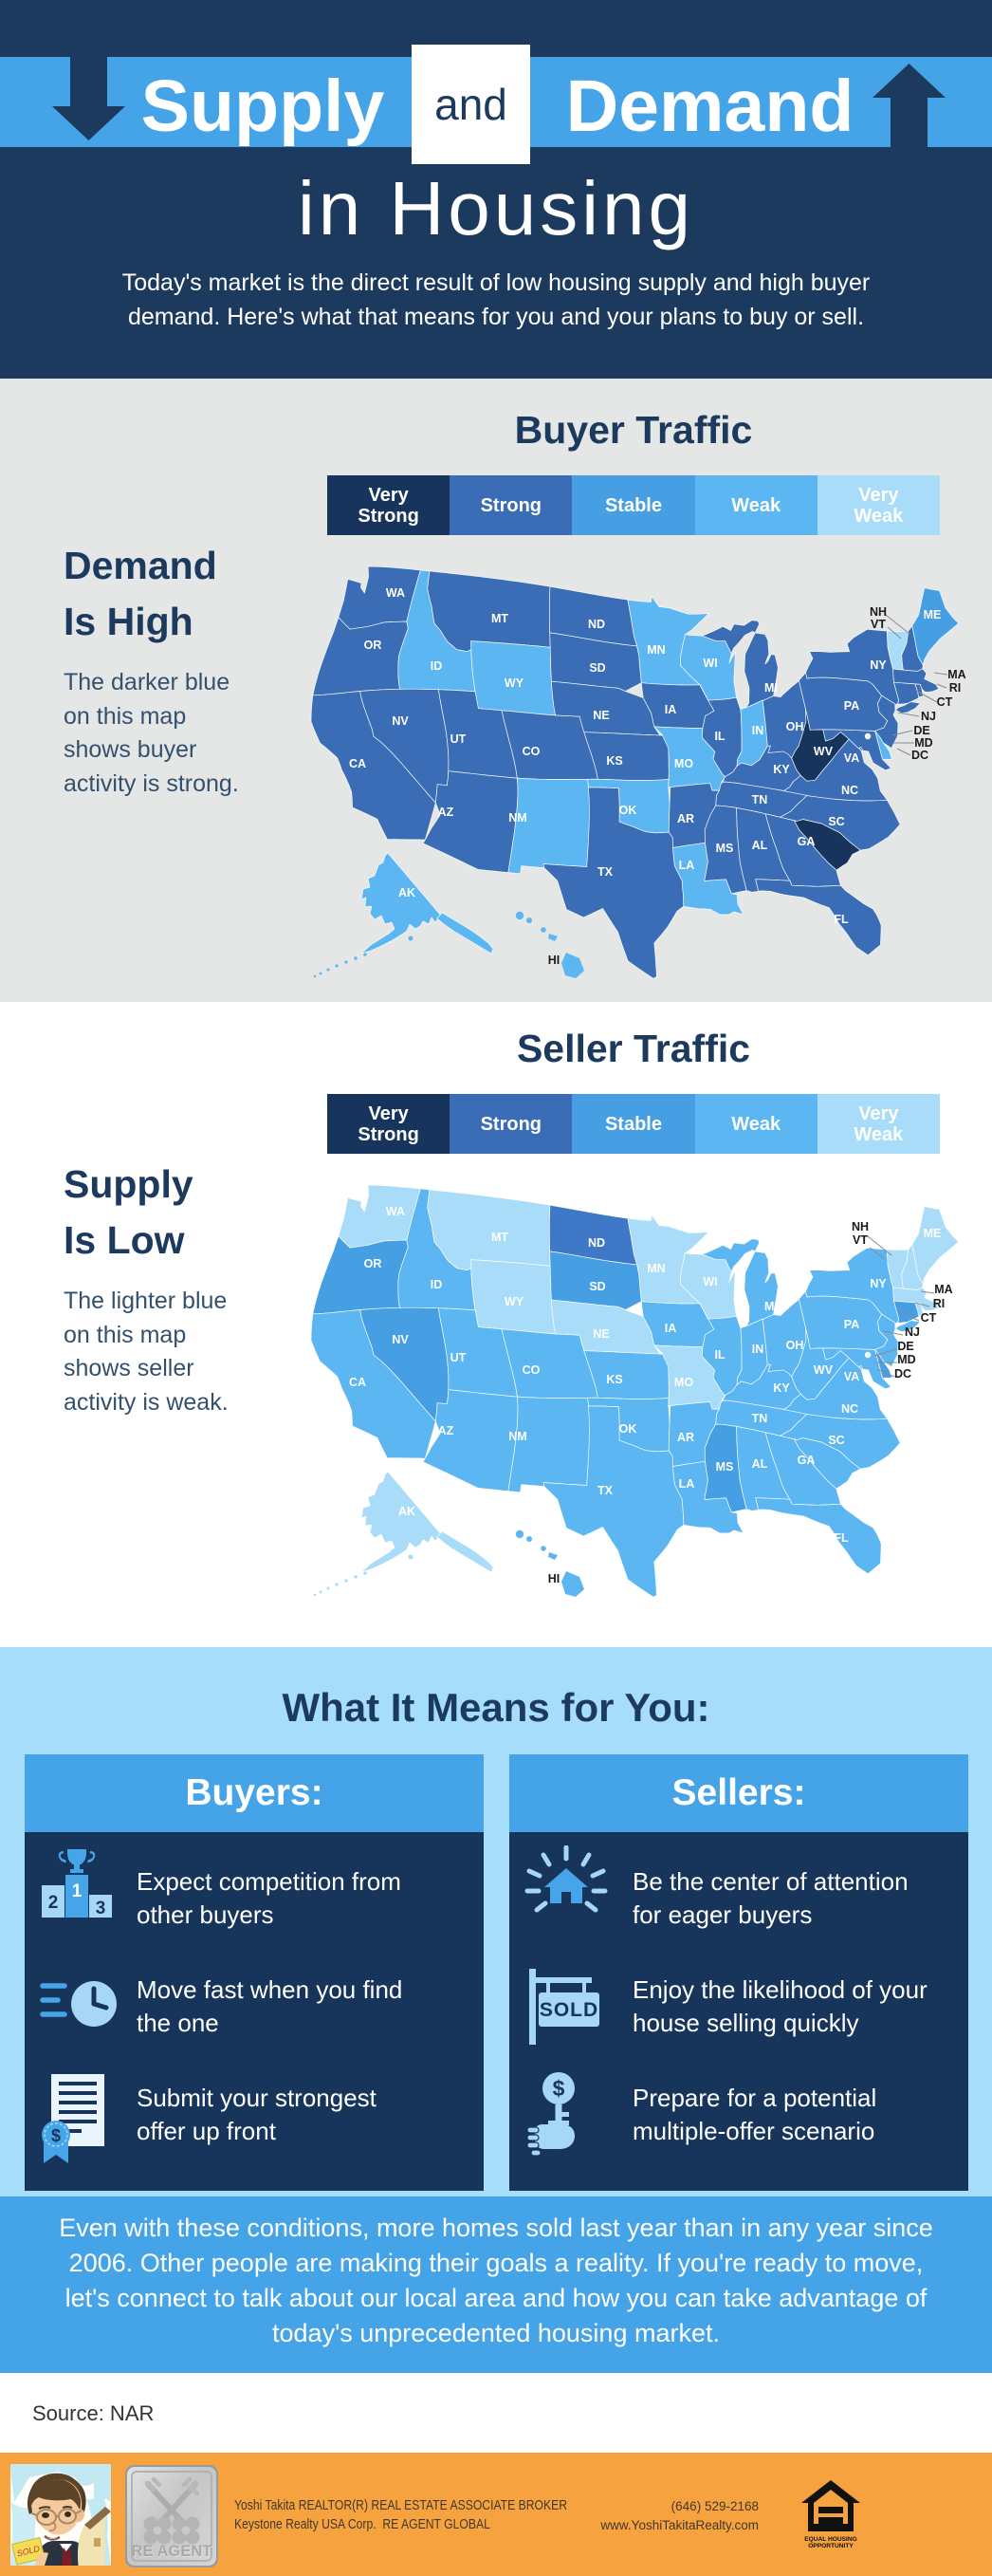 This screenshot has width=992, height=2576. What do you see at coordinates (53, 1903) in the screenshot?
I see `svg-text: 2` at bounding box center [53, 1903].